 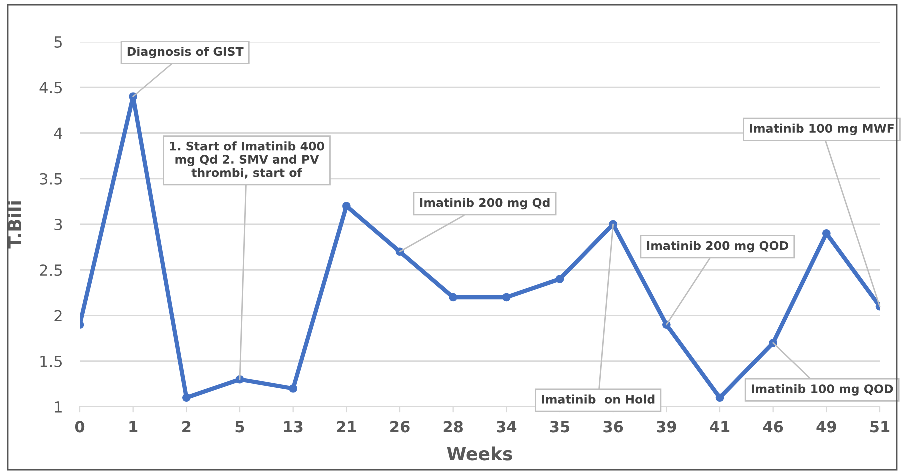 What do you see at coordinates (346, 426) in the screenshot?
I see `x-tick-label: 21` at bounding box center [346, 426].